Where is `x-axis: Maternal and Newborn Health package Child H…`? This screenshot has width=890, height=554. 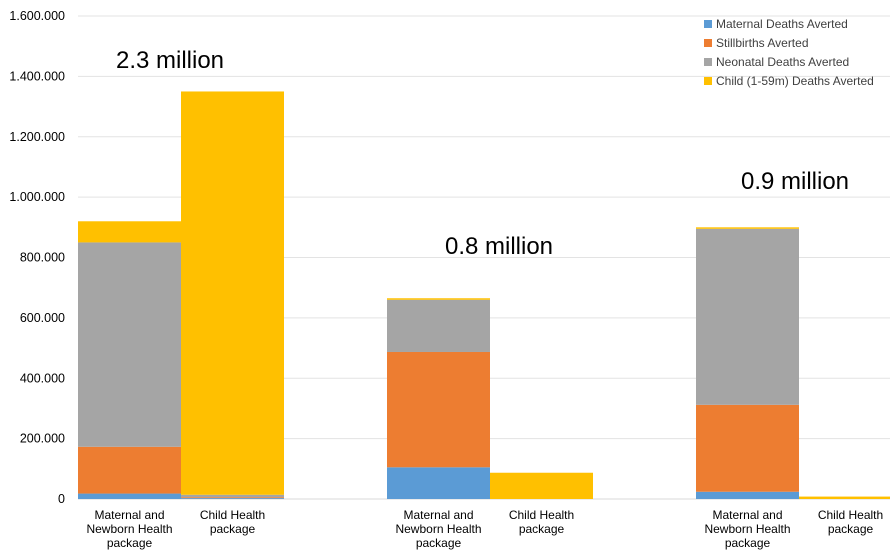 x-axis: Maternal and Newborn Health package Child H… is located at coordinates (484, 529).